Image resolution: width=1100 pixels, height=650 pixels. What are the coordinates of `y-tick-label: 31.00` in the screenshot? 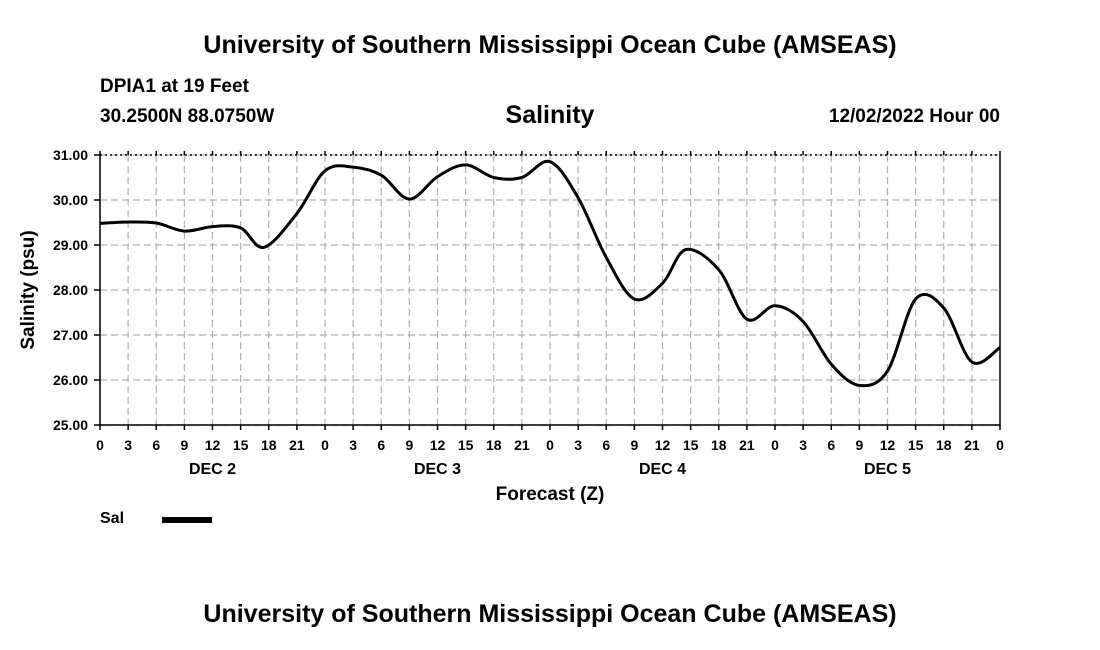 It's located at (70, 155).